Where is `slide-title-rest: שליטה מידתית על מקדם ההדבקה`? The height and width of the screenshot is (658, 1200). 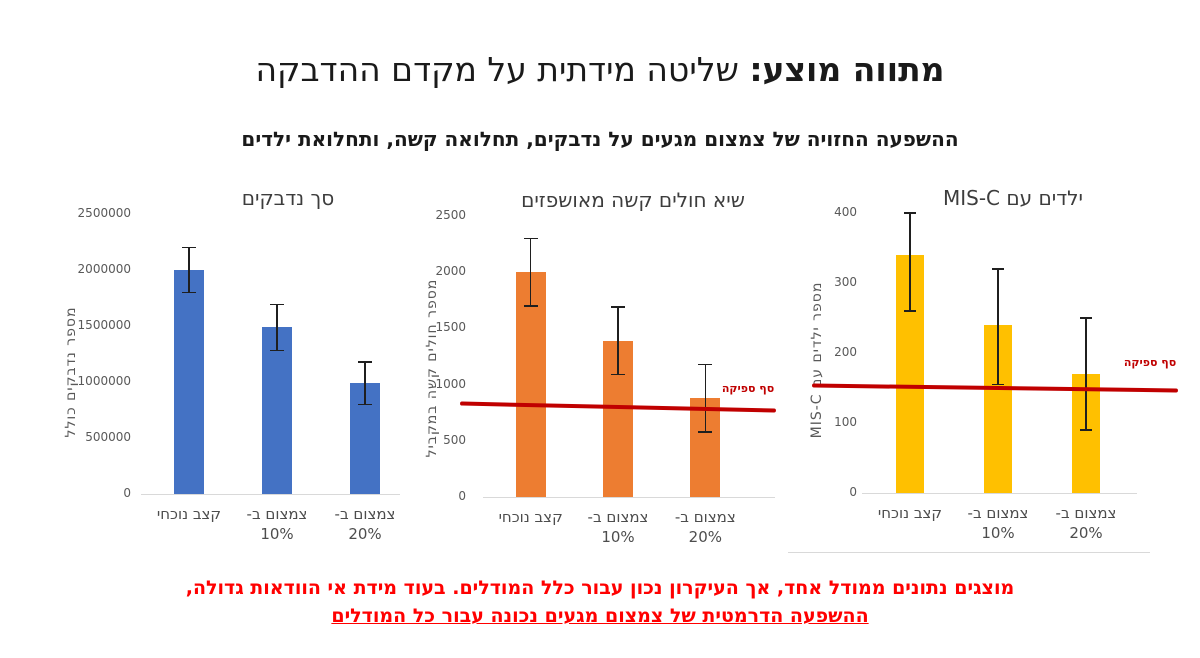
slide-title-rest: שליטה מידתית על מקדם ההדבקה is located at coordinates (502, 69).